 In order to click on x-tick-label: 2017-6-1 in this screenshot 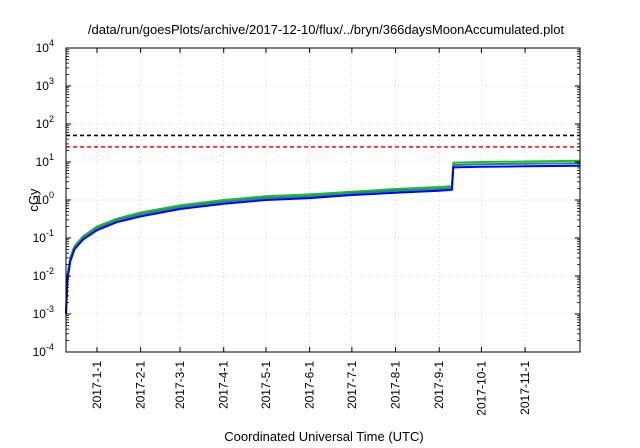, I will do `click(310, 385)`.